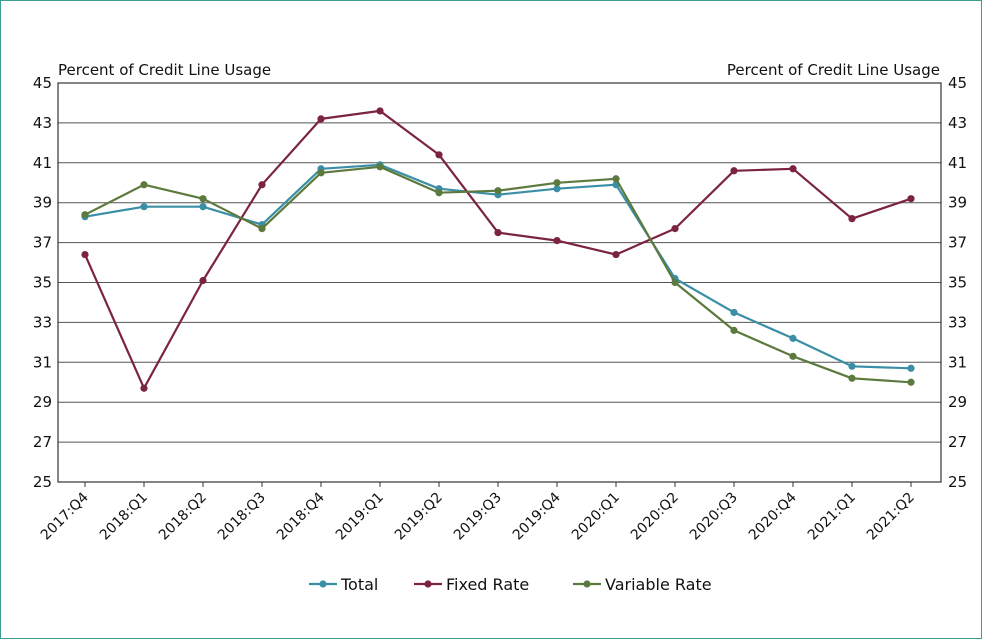 Image resolution: width=982 pixels, height=640 pixels. What do you see at coordinates (832, 517) in the screenshot?
I see `x-tick-label: 2021:Q1` at bounding box center [832, 517].